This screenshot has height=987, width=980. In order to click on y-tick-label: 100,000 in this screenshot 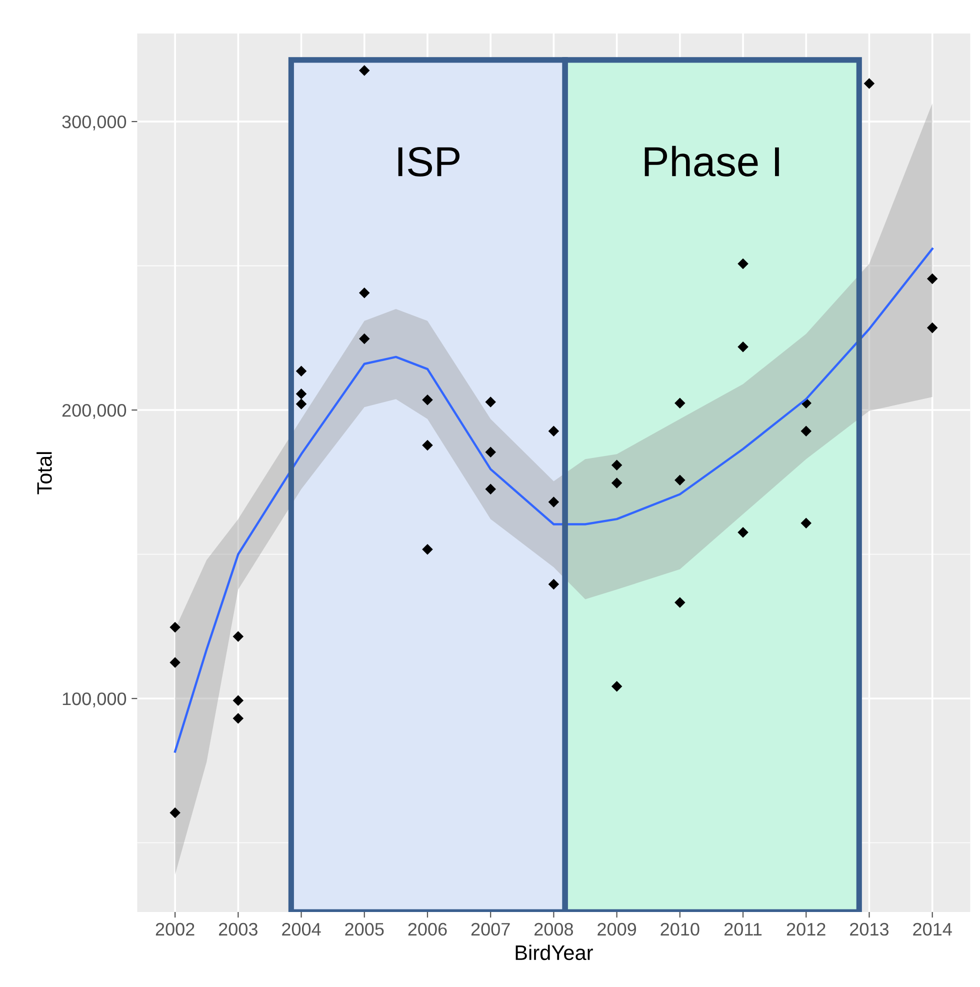, I will do `click(94, 700)`.